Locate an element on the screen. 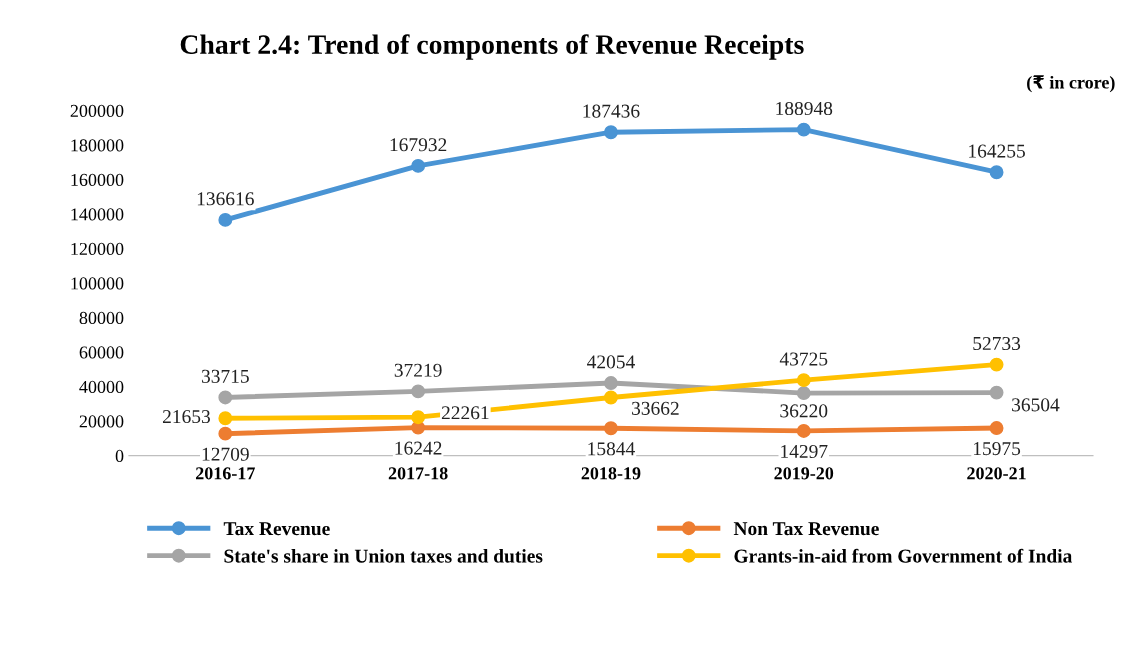 Image resolution: width=1121 pixels, height=670 pixels. y-tick-label: 160000 is located at coordinates (97, 179).